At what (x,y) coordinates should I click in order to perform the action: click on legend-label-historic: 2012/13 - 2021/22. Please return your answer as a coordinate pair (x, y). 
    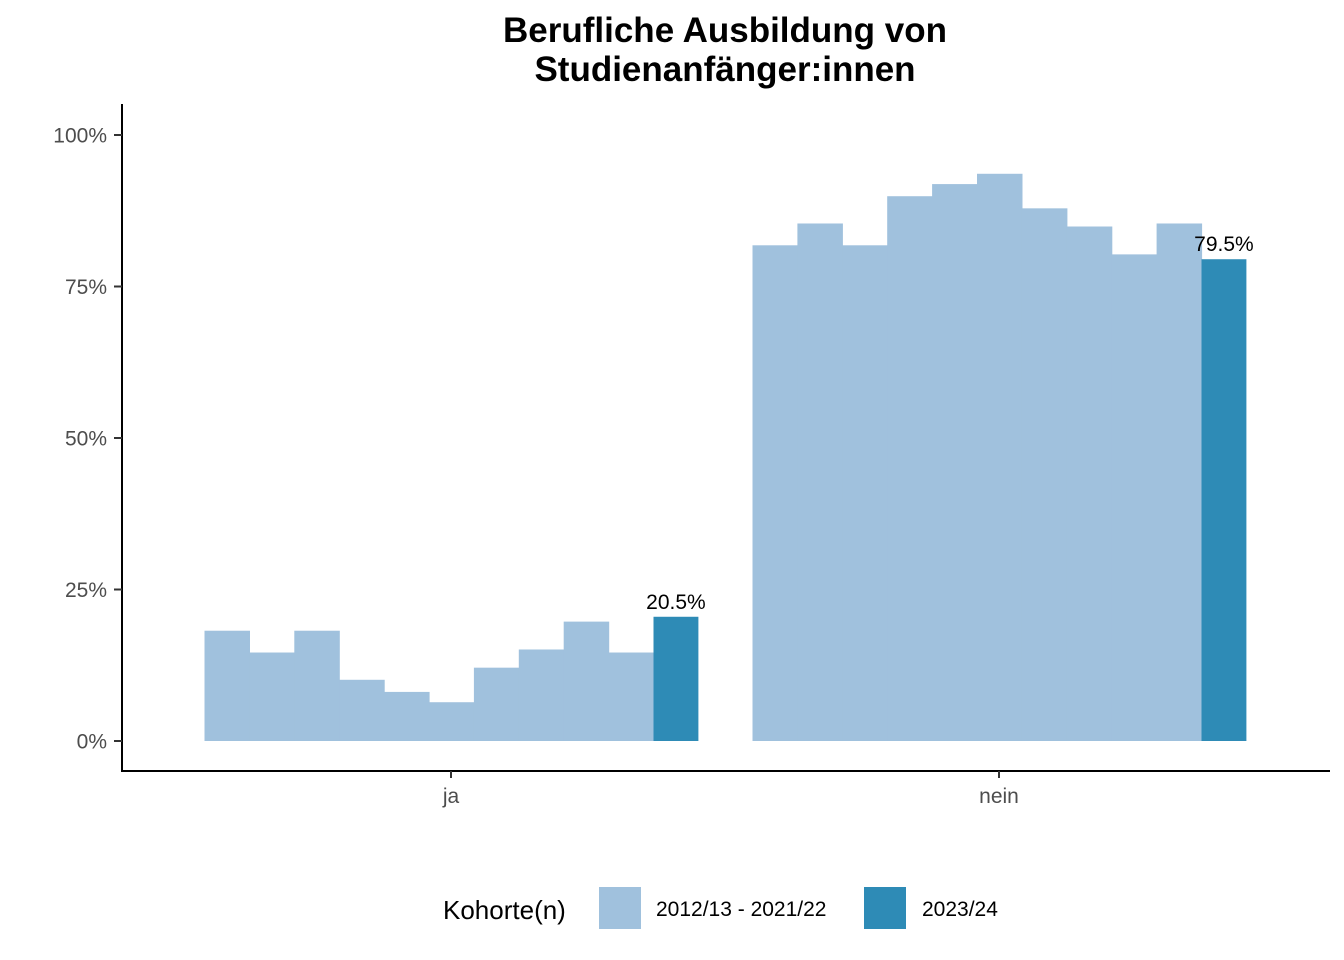
    Looking at the image, I should click on (741, 909).